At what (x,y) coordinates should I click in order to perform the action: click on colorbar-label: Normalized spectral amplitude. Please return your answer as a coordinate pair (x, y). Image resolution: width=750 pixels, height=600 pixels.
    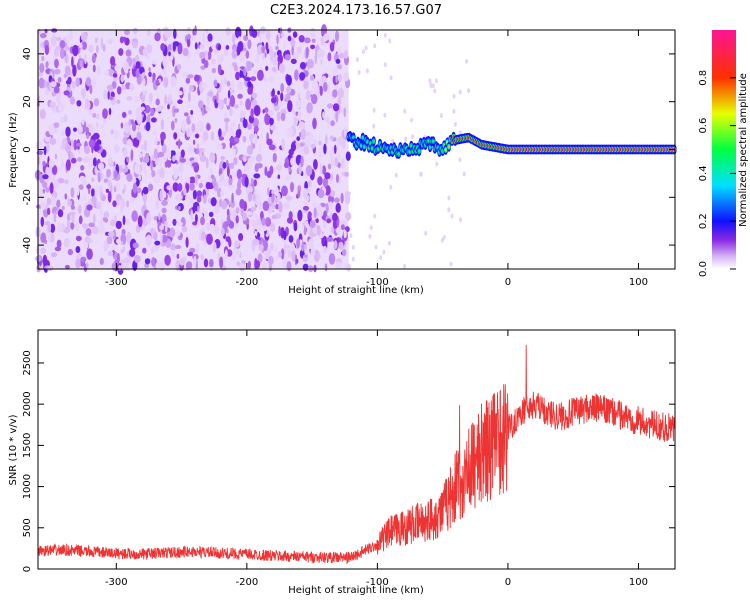
    Looking at the image, I should click on (743, 150).